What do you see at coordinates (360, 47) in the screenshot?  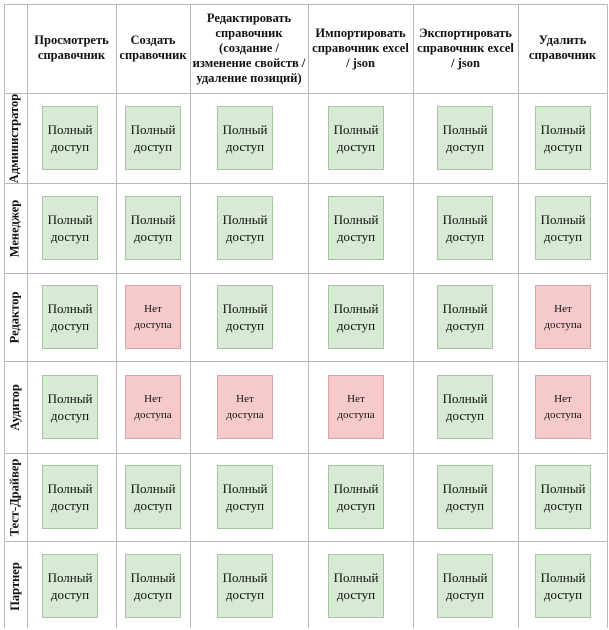 I see `column-header: Импортировать справочник excel / json` at bounding box center [360, 47].